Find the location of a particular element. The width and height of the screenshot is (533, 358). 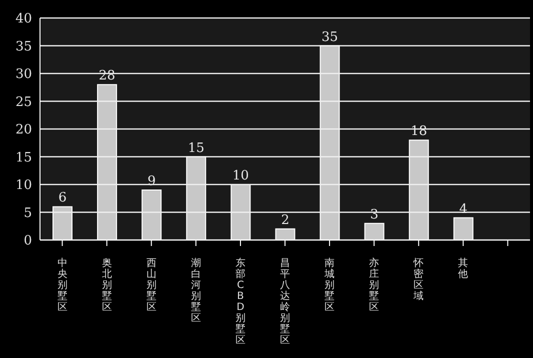

x-tick-label: 亦庄别墅区 is located at coordinates (374, 285).